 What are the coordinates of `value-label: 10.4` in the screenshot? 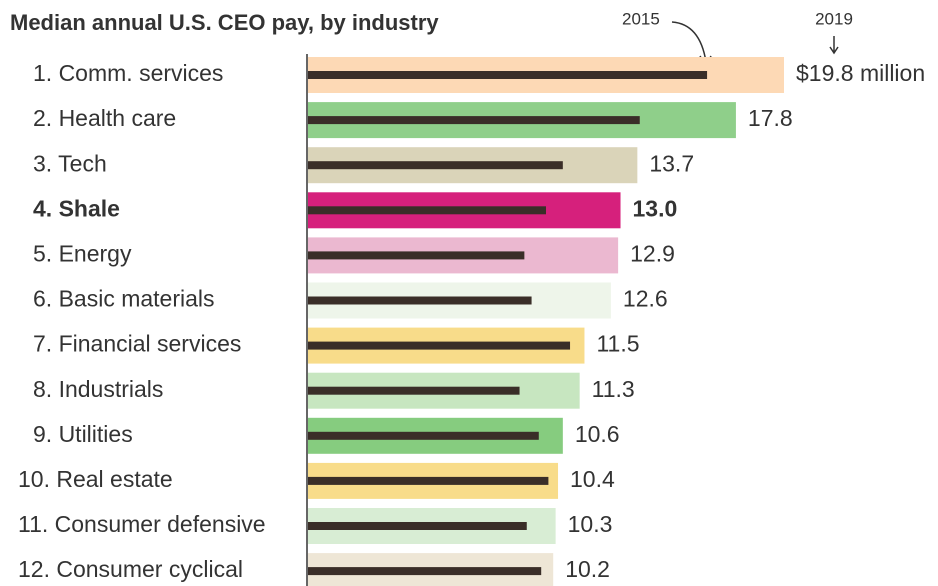 It's located at (592, 479).